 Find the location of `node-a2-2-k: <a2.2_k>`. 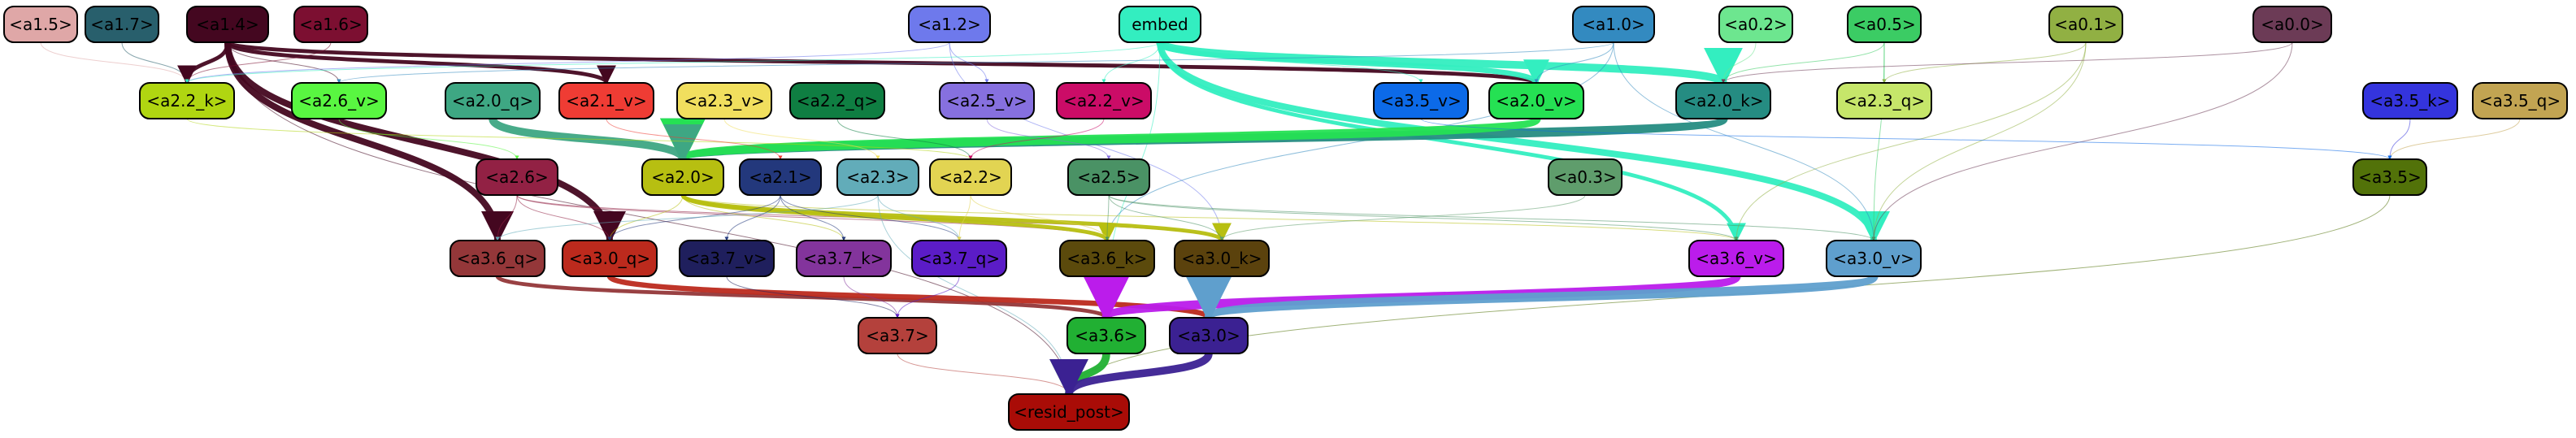

node-a2-2-k: <a2.2_k> is located at coordinates (187, 100).